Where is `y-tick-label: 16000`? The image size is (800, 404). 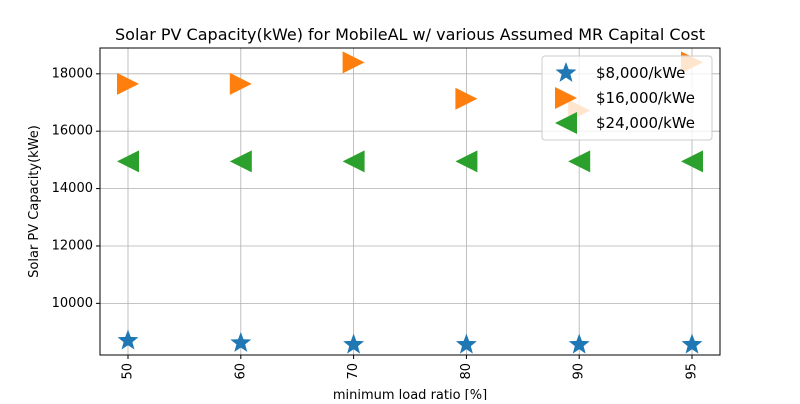
y-tick-label: 16000 is located at coordinates (72, 131).